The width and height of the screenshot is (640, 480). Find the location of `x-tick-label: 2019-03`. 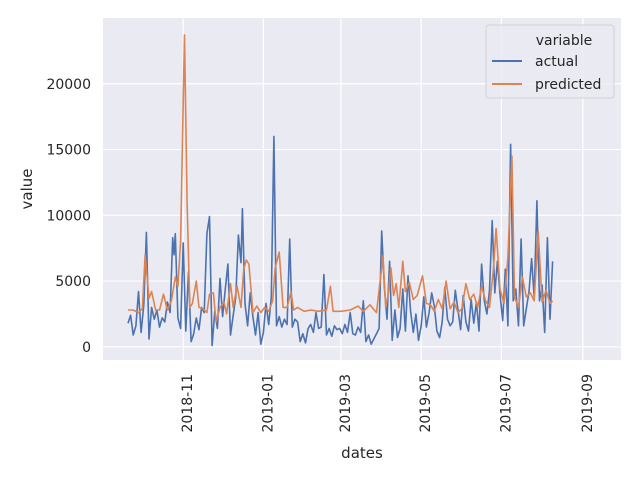

x-tick-label: 2019-03 is located at coordinates (346, 403).